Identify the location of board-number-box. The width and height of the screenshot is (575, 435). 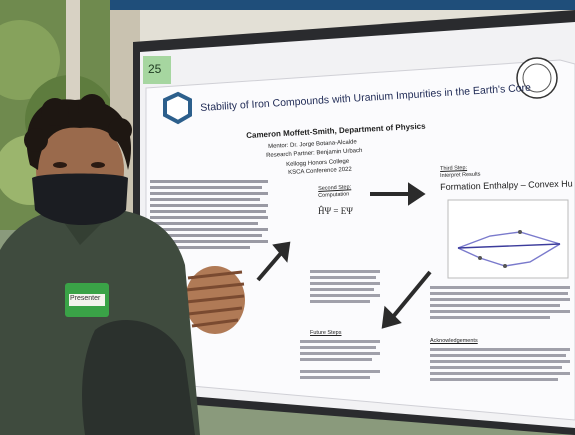
(157, 70).